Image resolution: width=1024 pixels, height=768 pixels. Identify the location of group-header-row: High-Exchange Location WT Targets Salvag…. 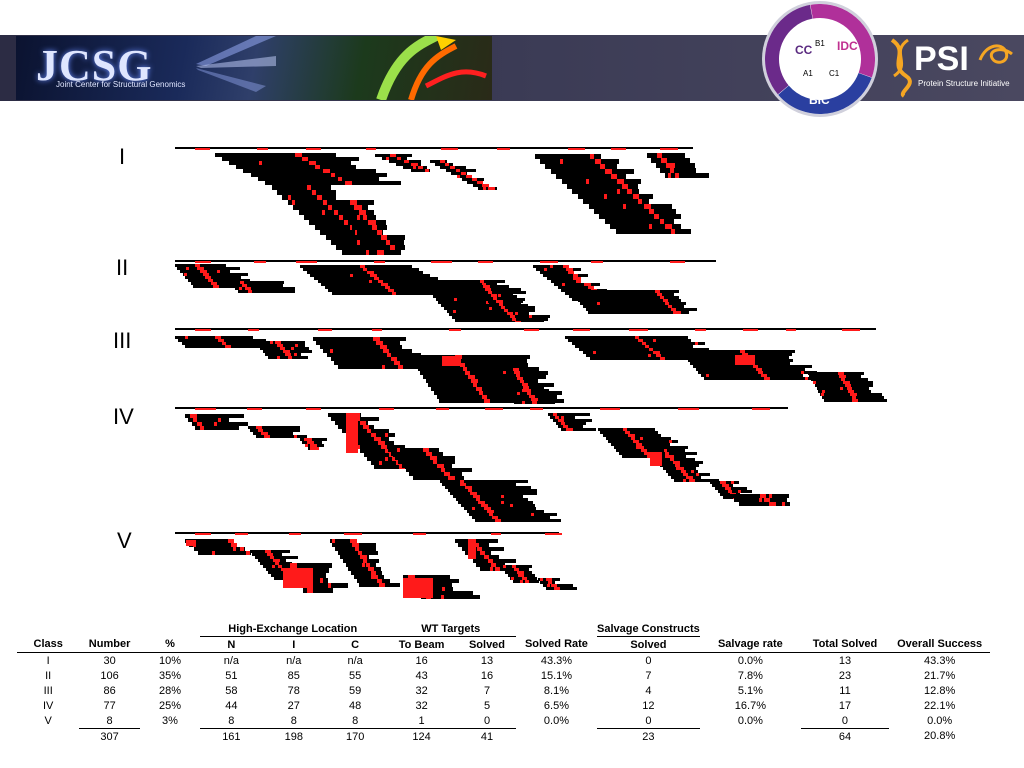
(503, 629).